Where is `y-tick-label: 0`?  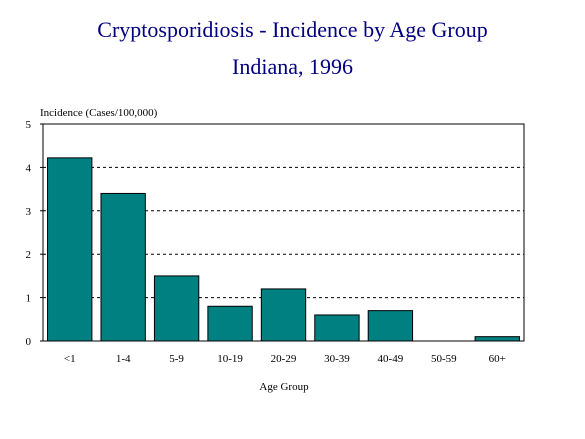
y-tick-label: 0 is located at coordinates (29, 342).